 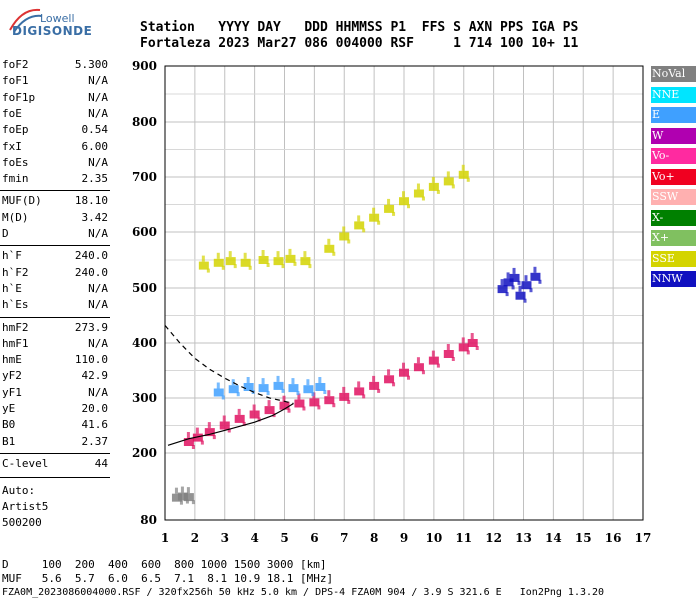 I want to click on param-key: h`Es, so click(x=15, y=305).